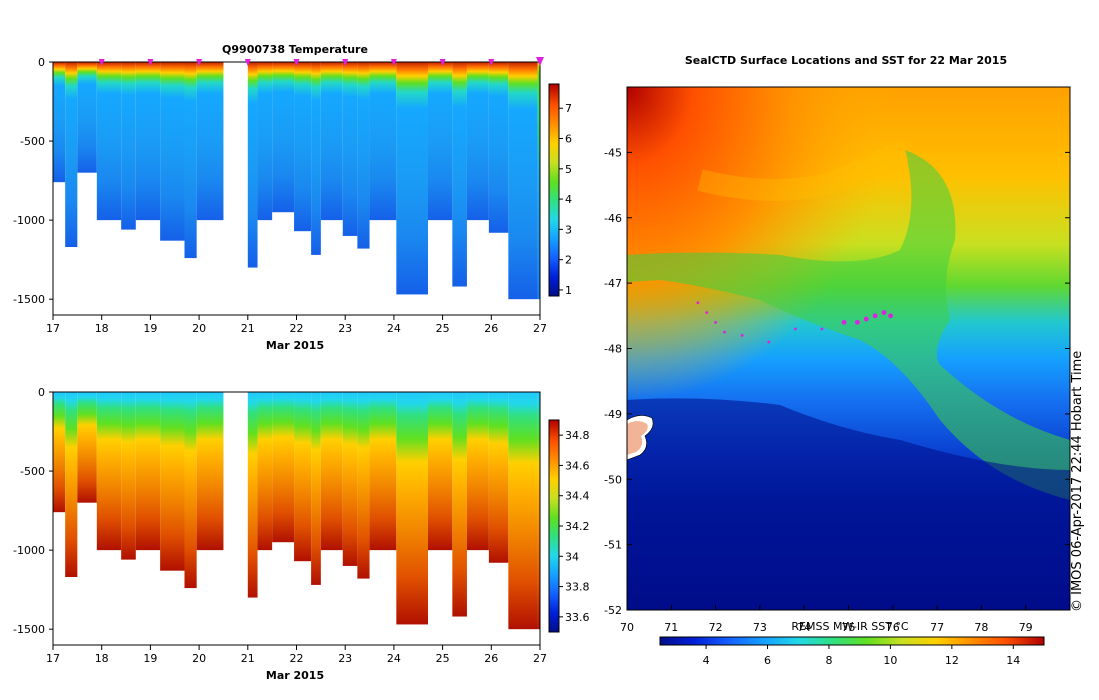  Describe the element at coordinates (568, 260) in the screenshot. I see `colorbar-tick-label: 2` at that location.